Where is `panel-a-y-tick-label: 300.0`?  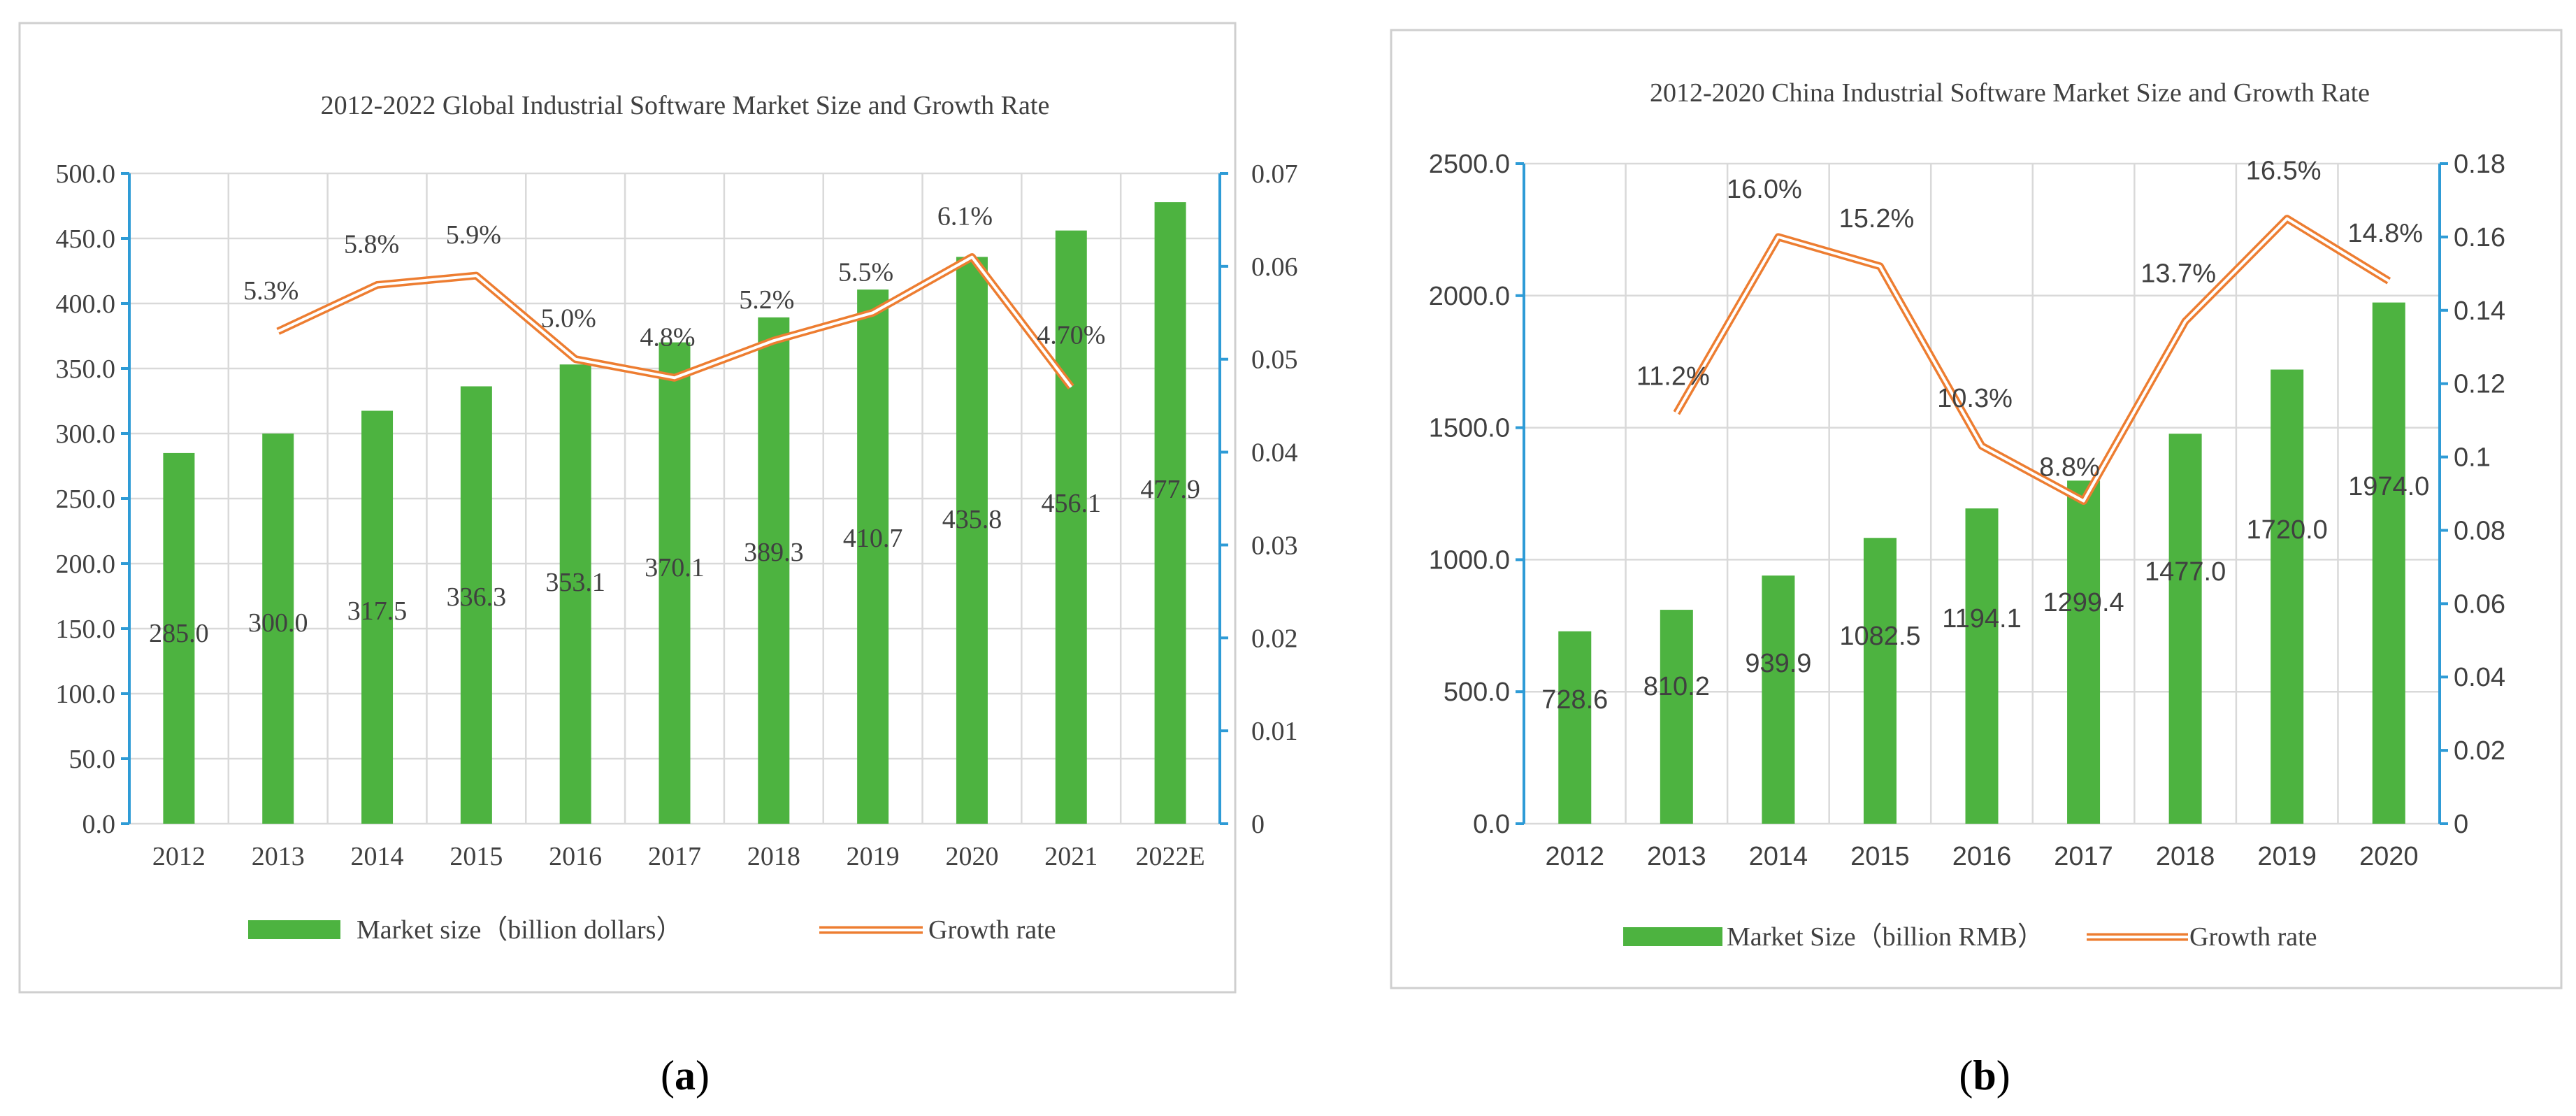 panel-a-y-tick-label: 300.0 is located at coordinates (86, 434).